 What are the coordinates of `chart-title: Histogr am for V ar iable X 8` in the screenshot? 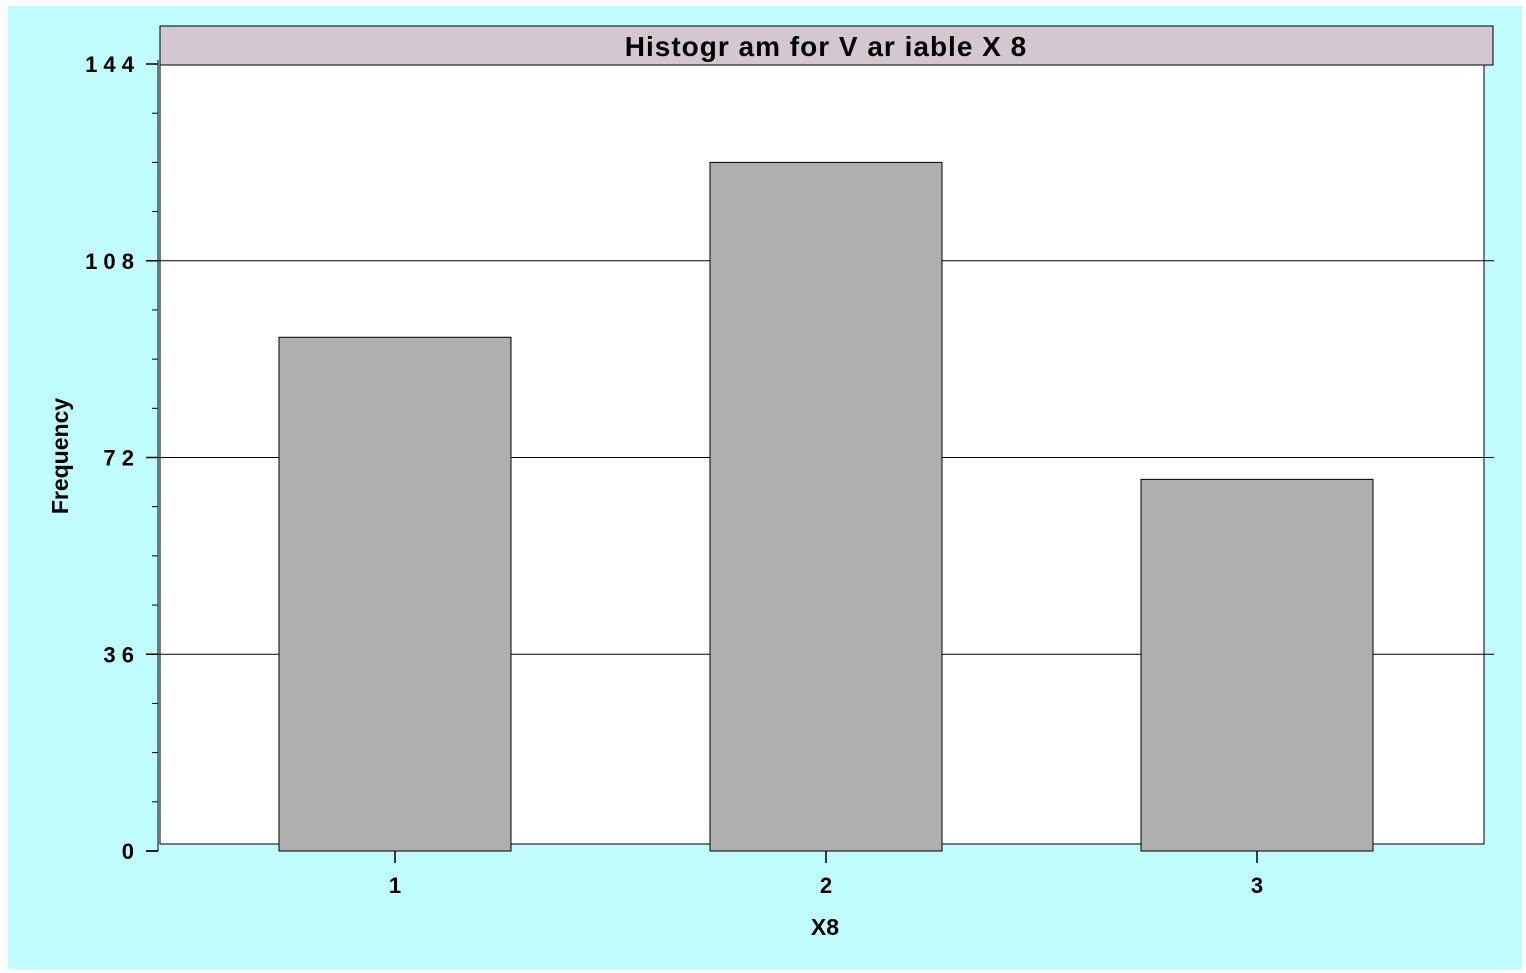 It's located at (826, 46).